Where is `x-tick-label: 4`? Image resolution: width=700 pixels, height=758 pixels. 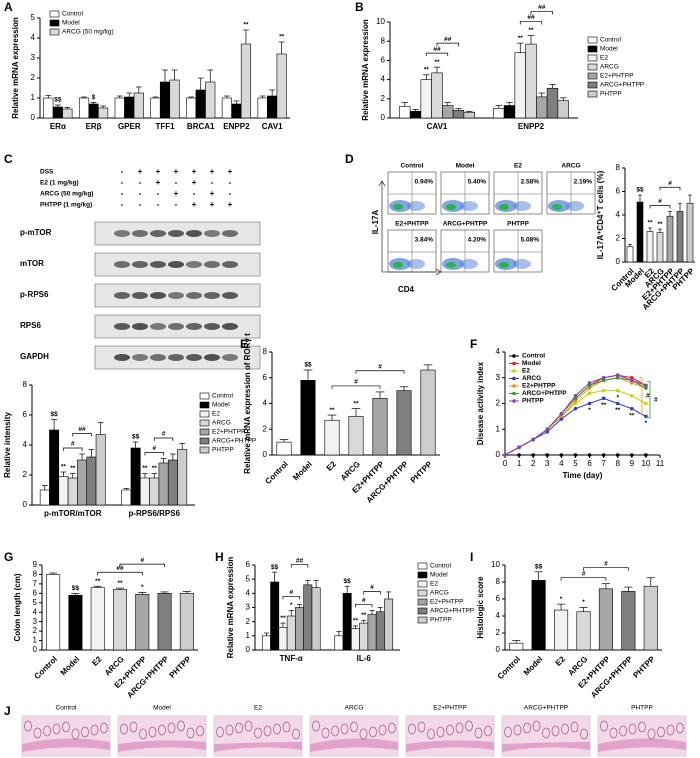
x-tick-label: 4 is located at coordinates (561, 463).